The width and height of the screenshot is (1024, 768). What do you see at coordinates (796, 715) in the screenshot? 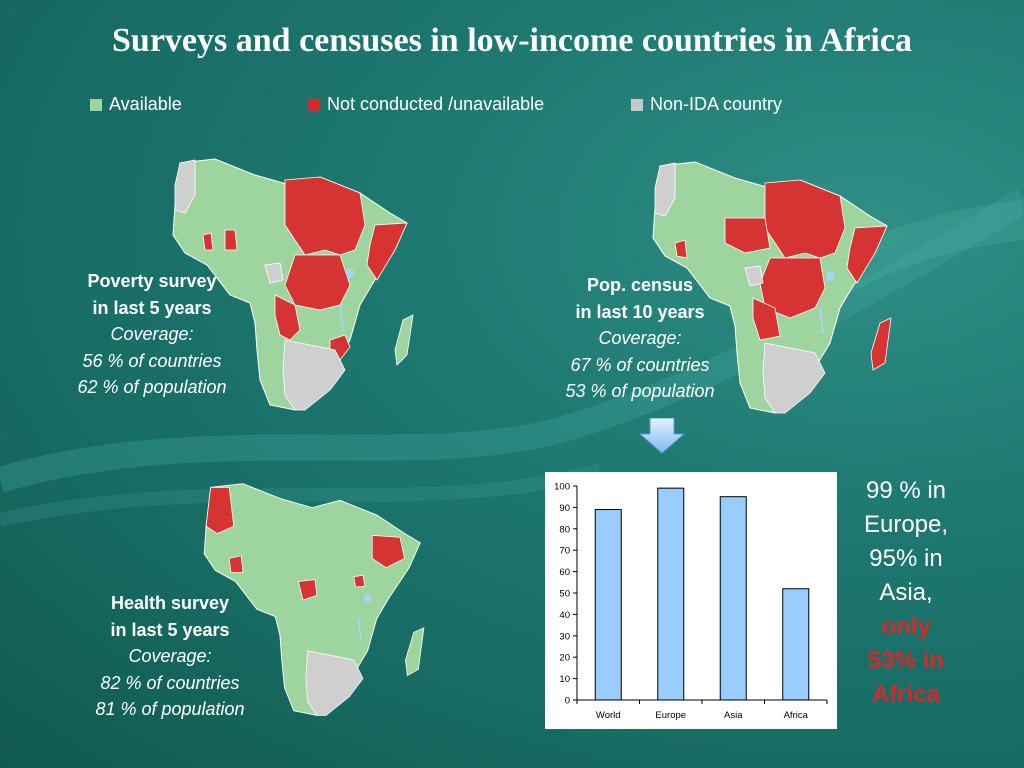
I see `x-tick-label: Africa` at bounding box center [796, 715].